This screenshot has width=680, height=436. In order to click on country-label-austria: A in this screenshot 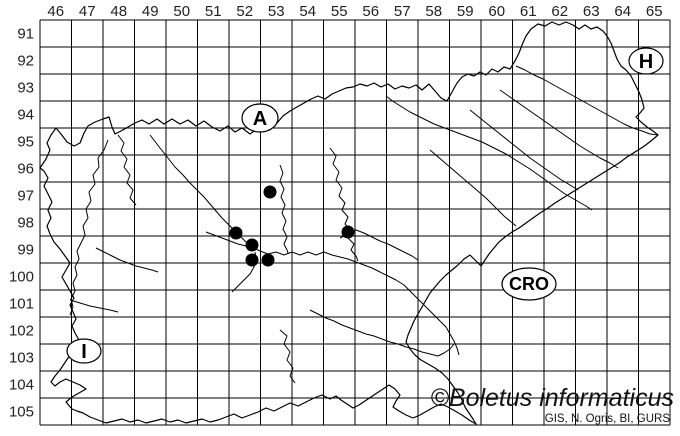, I will do `click(260, 119)`.